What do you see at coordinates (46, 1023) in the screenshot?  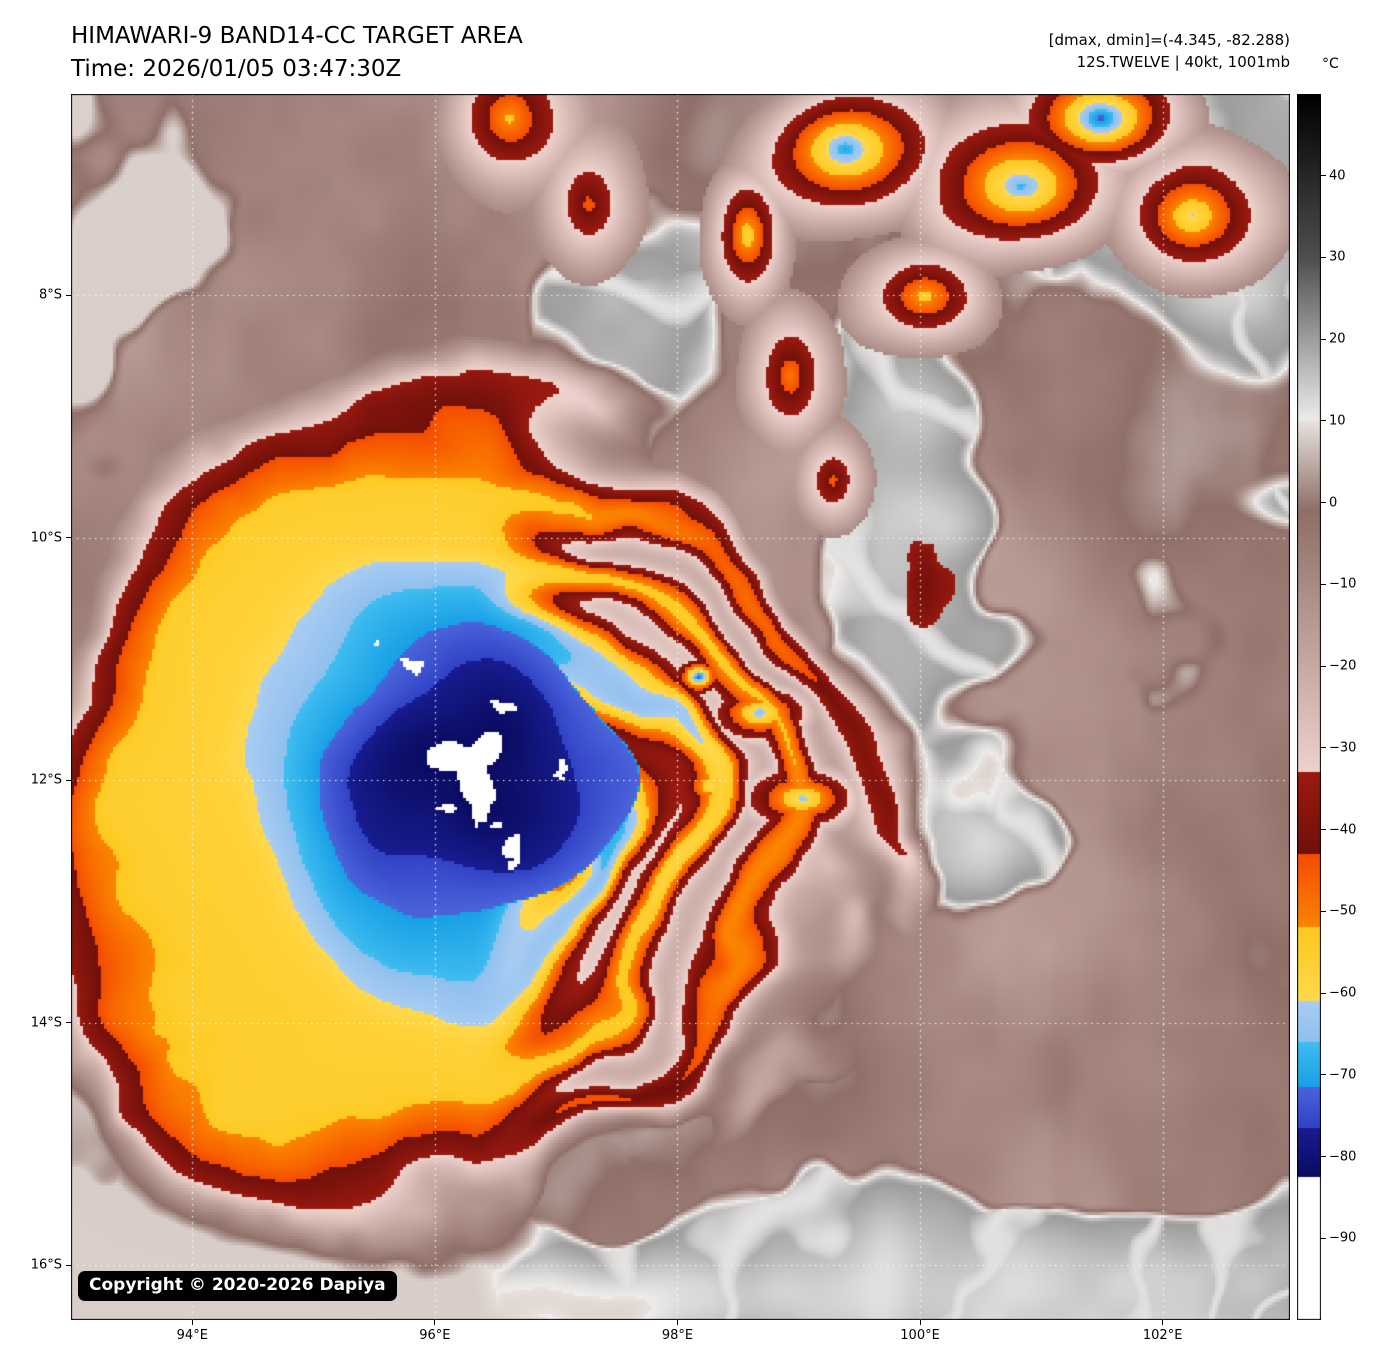 I see `lat-tick-label: 14°S` at bounding box center [46, 1023].